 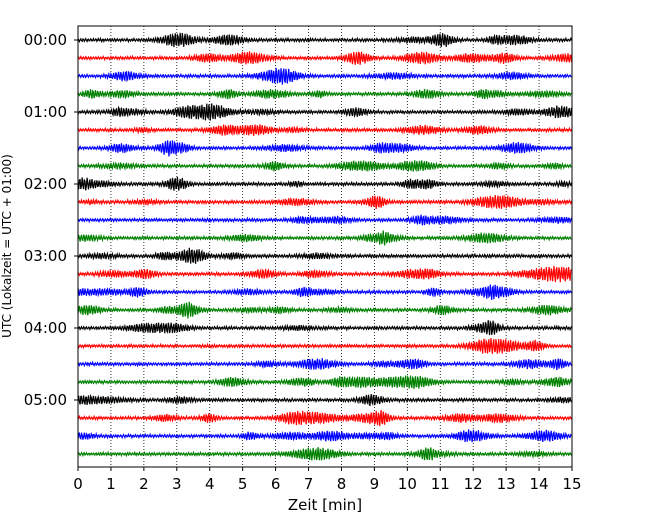 I want to click on y-axis-ticks: 00:00 01:00 02:00 03:00 04:00 05:00, so click(x=51, y=220).